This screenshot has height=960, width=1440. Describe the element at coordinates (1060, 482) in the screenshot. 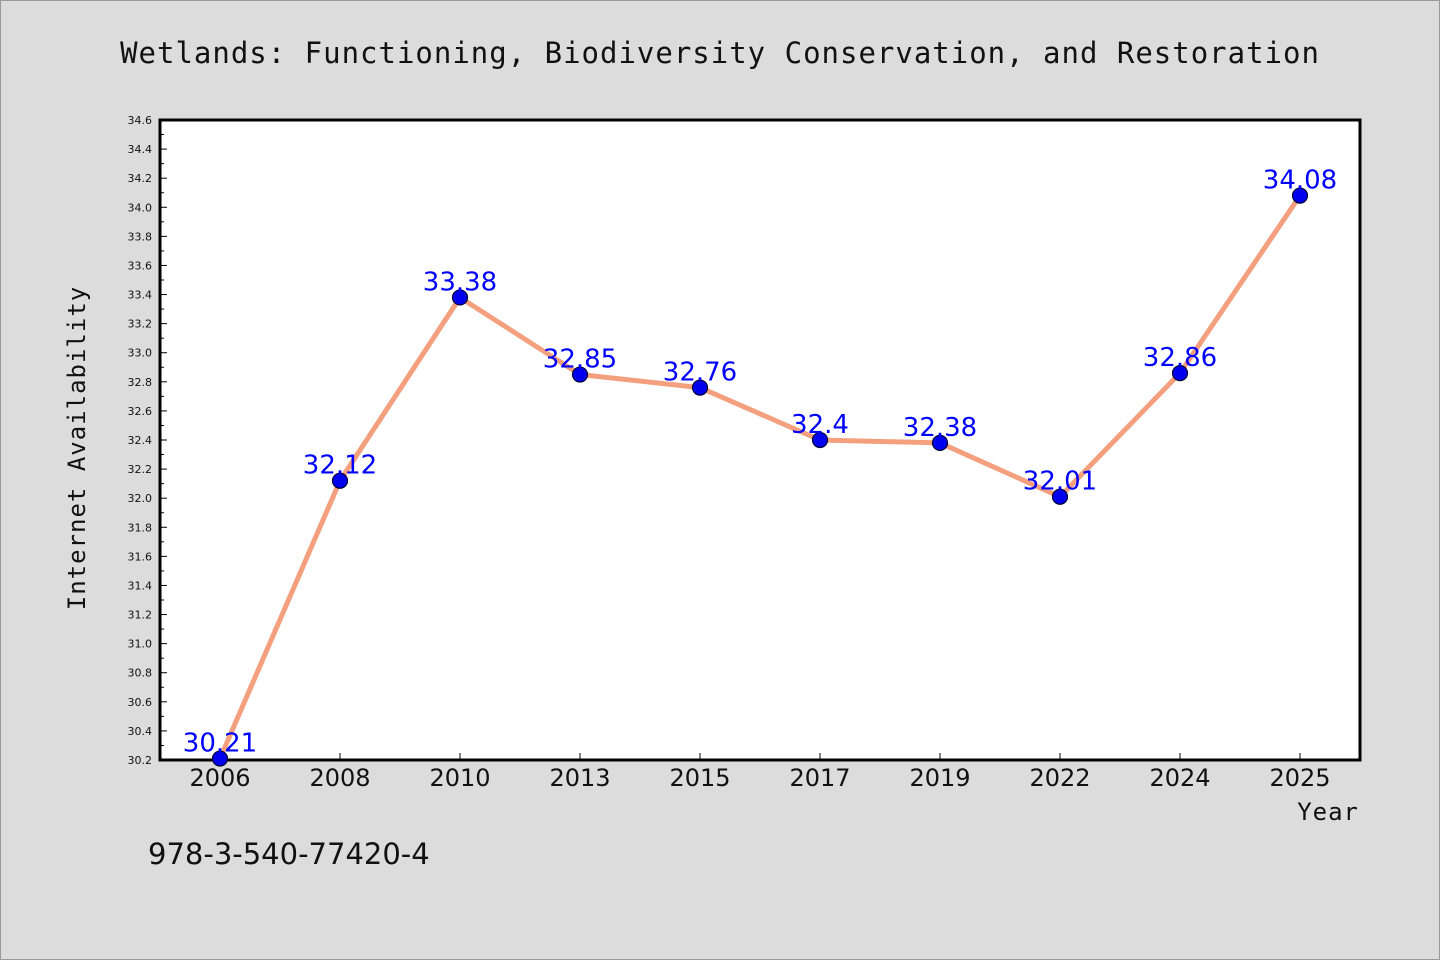

I see `data-label: 32.01` at that location.